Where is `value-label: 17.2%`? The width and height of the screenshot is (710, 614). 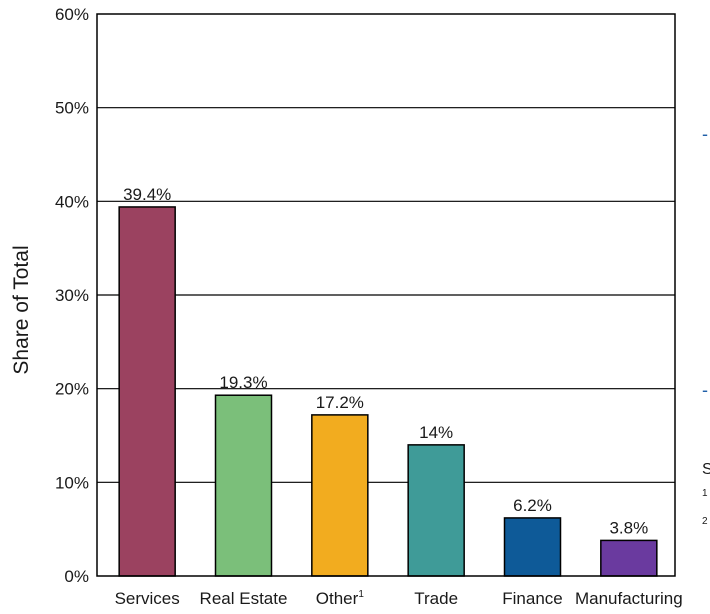 value-label: 17.2% is located at coordinates (340, 402).